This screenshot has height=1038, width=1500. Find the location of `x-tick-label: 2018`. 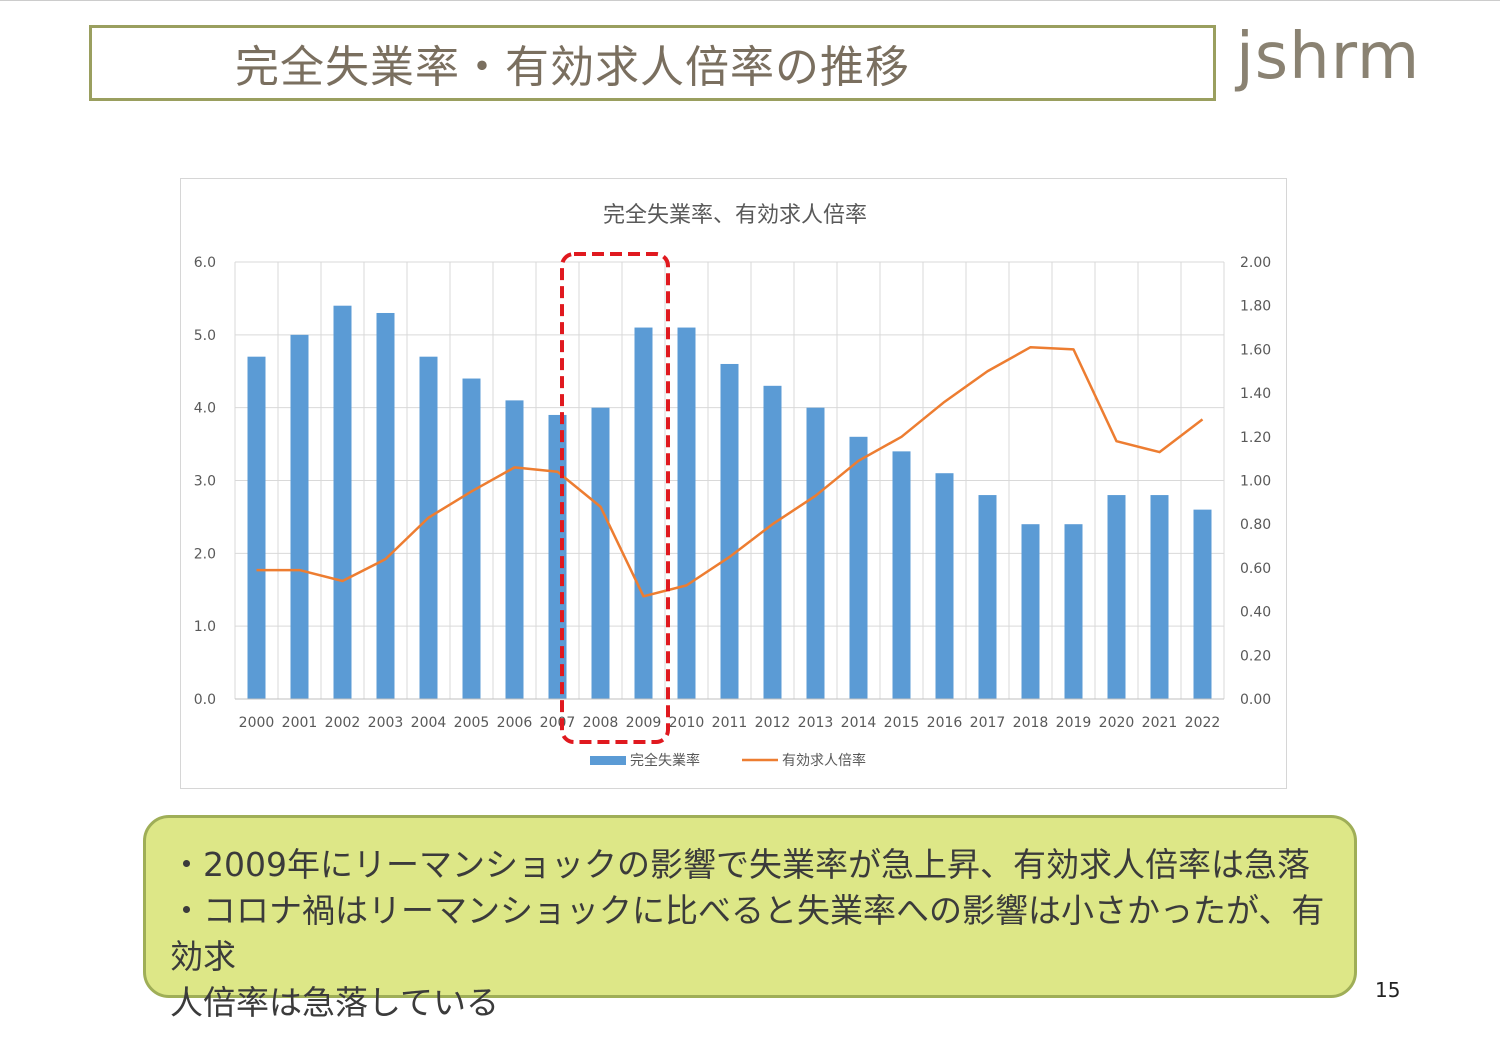

x-tick-label: 2018 is located at coordinates (1031, 723).